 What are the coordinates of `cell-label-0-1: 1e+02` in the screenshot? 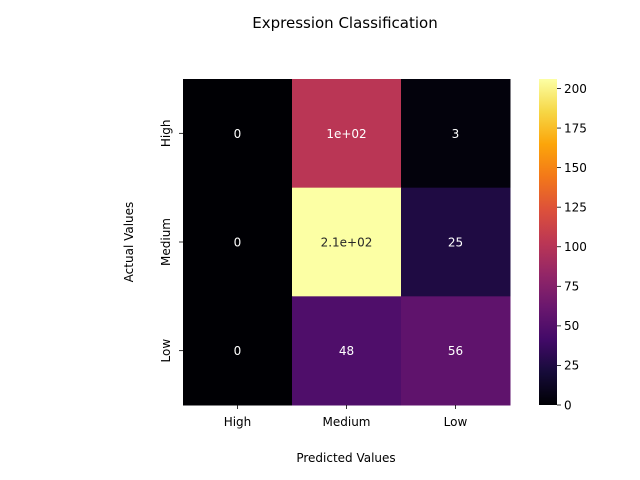 It's located at (346, 134).